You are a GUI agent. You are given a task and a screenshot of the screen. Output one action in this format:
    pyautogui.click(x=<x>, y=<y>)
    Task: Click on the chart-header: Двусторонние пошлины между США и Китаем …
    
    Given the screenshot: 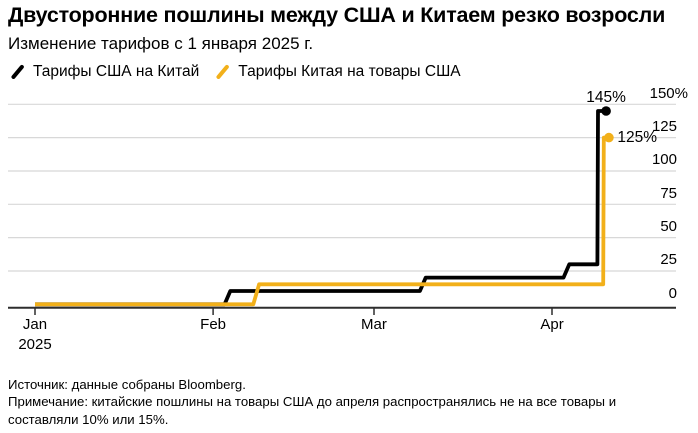 What is the action you would take?
    pyautogui.click(x=349, y=27)
    